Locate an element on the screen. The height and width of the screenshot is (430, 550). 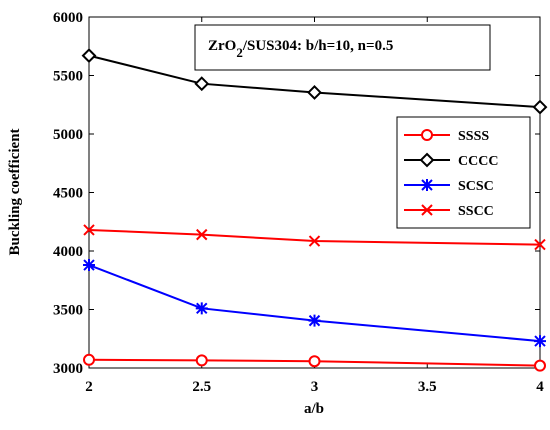
x-tick-label: 2.5 is located at coordinates (201, 387).